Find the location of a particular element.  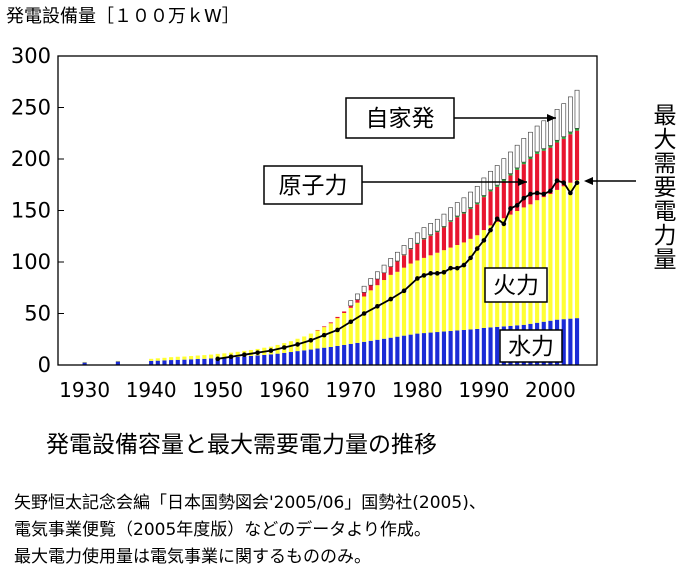

bar-1991-s2 is located at coordinates (490, 208).